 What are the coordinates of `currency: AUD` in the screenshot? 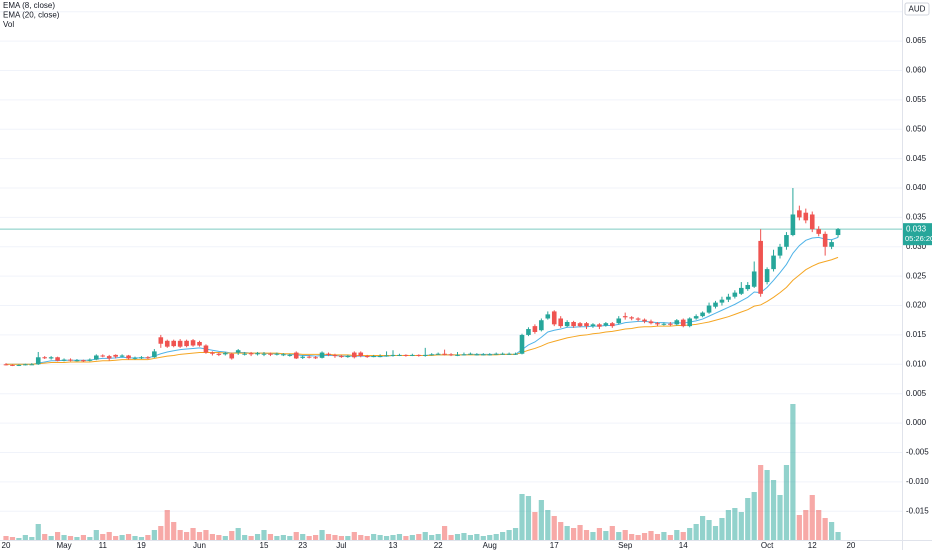 It's located at (917, 9).